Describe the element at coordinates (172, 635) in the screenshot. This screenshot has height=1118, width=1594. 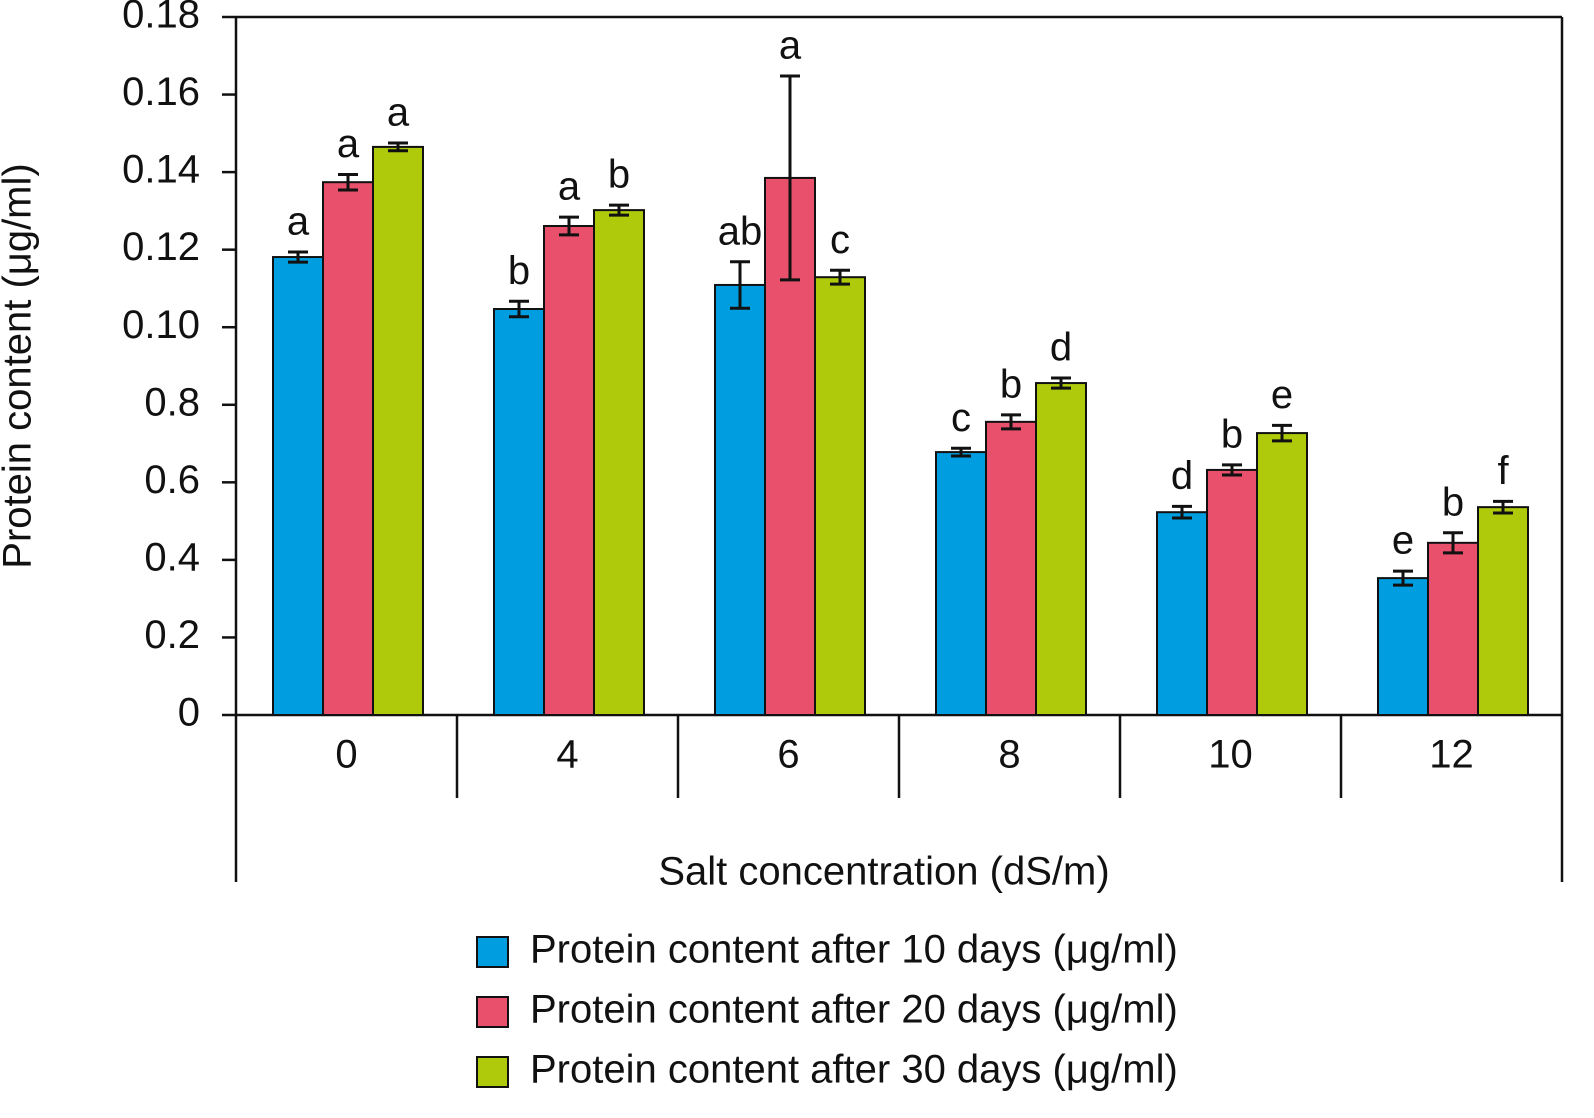
I see `y-tick-label: 0.2` at that location.